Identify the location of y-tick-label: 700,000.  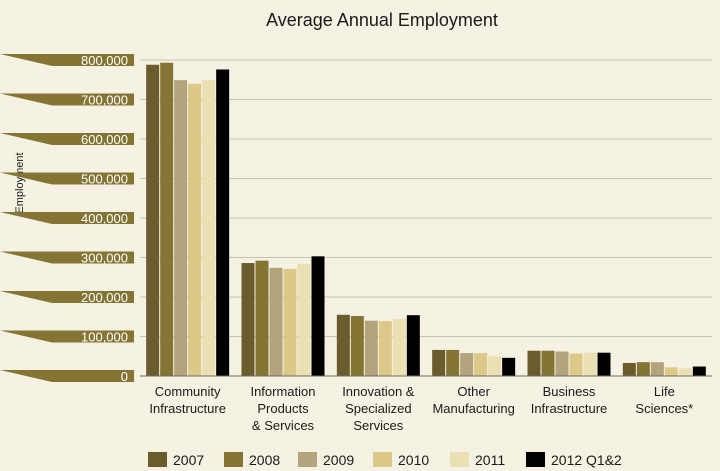
(104, 100).